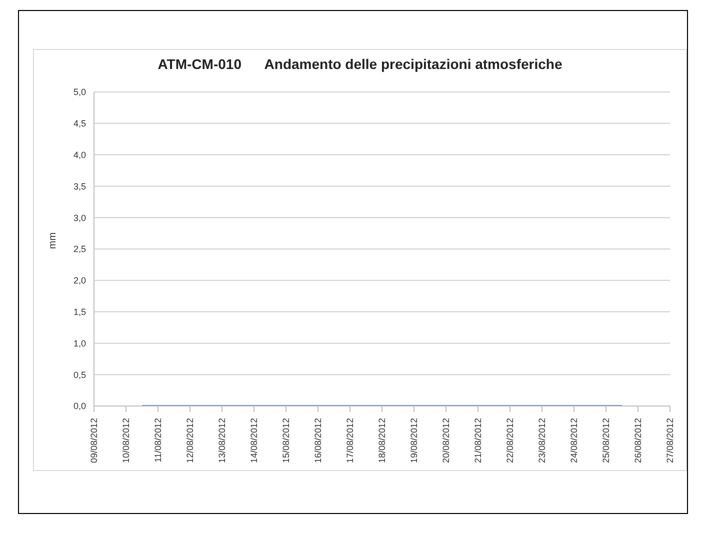 The width and height of the screenshot is (704, 538). What do you see at coordinates (446, 441) in the screenshot?
I see `x-tick-label: 20/08/2012` at bounding box center [446, 441].